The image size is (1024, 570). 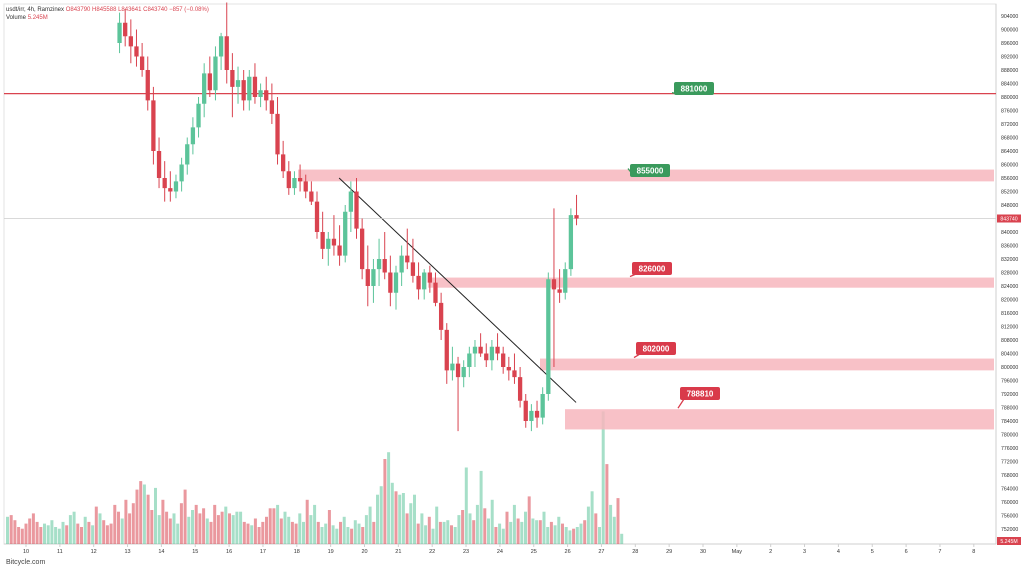 I want to click on y-tick-label: 836000, so click(x=1009, y=247).